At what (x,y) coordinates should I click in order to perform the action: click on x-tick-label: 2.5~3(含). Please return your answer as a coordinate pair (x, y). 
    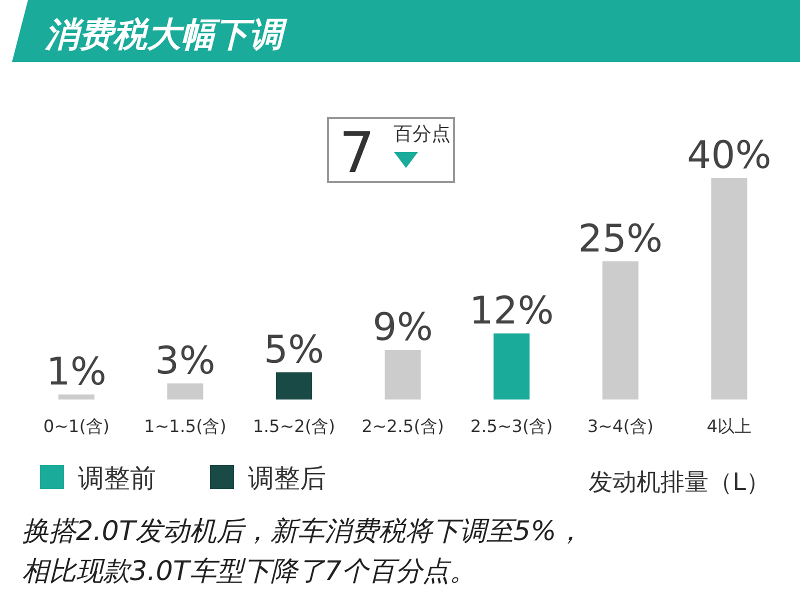
    Looking at the image, I should click on (511, 427).